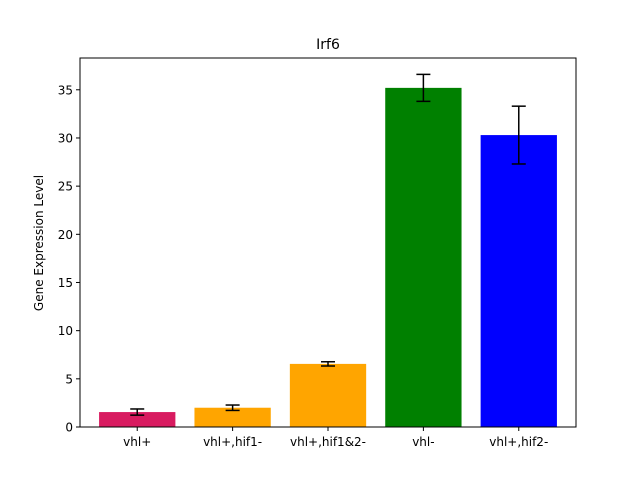 This screenshot has width=640, height=480. I want to click on y-tick-label-15: 15, so click(65, 283).